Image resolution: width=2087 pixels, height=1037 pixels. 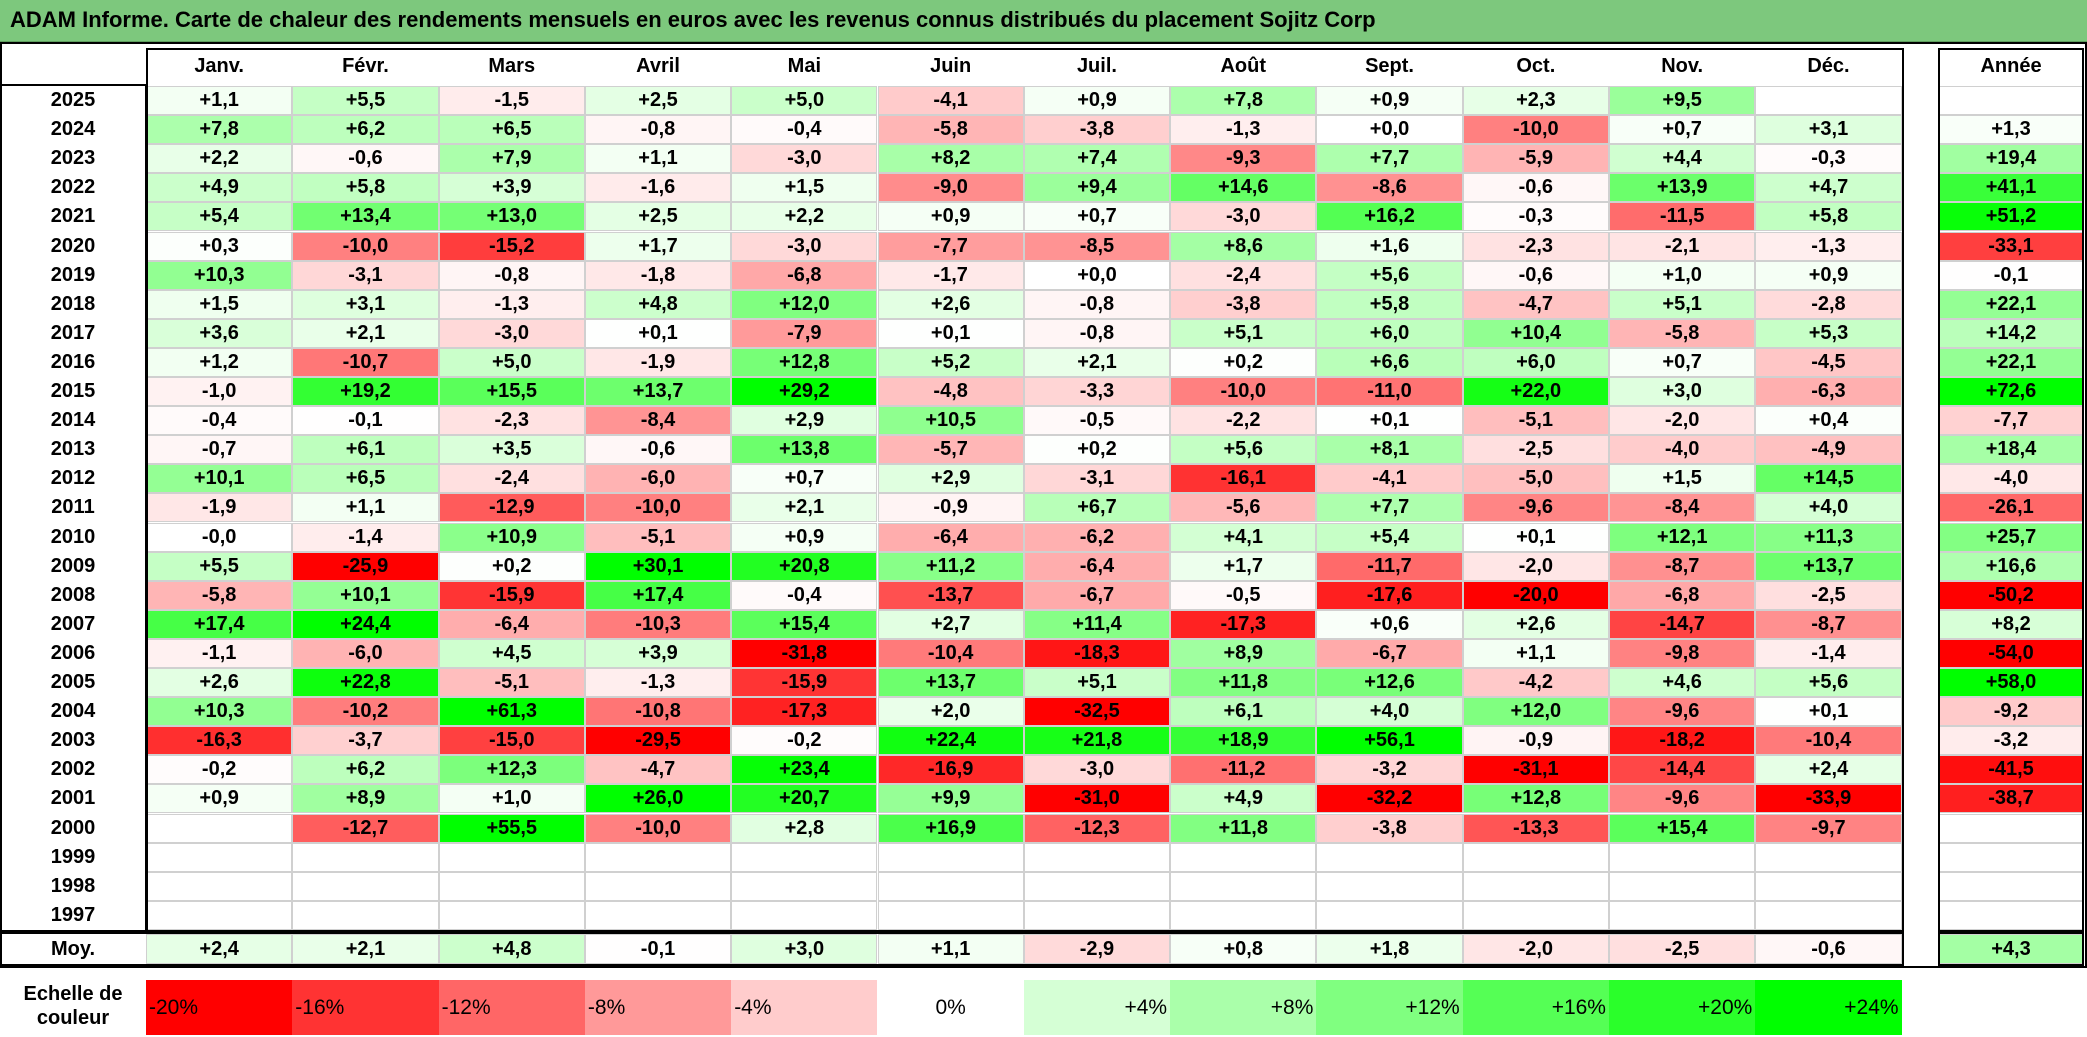 I want to click on month-header: Oct., so click(x=1536, y=66).